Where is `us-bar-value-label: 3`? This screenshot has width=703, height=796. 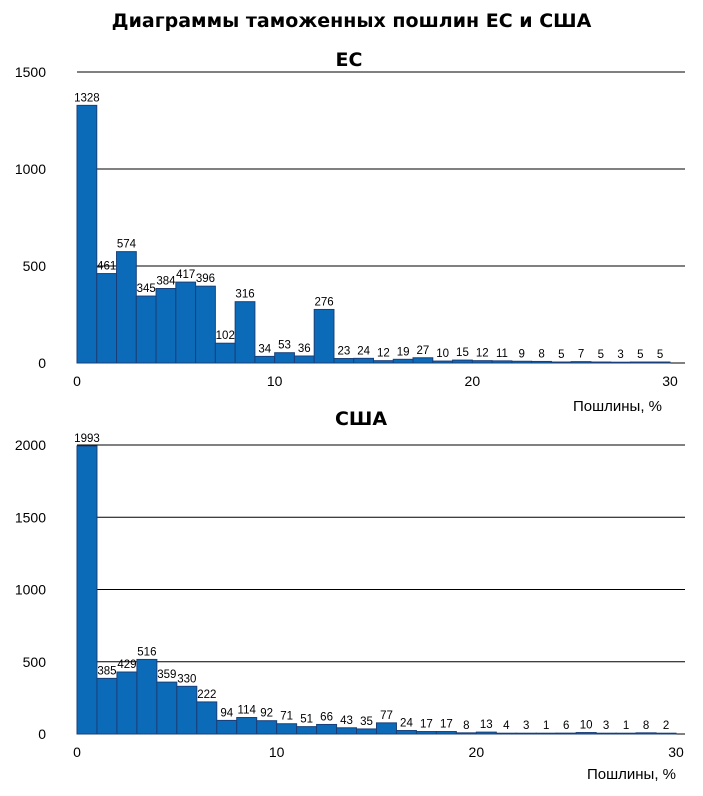 us-bar-value-label: 3 is located at coordinates (526, 726).